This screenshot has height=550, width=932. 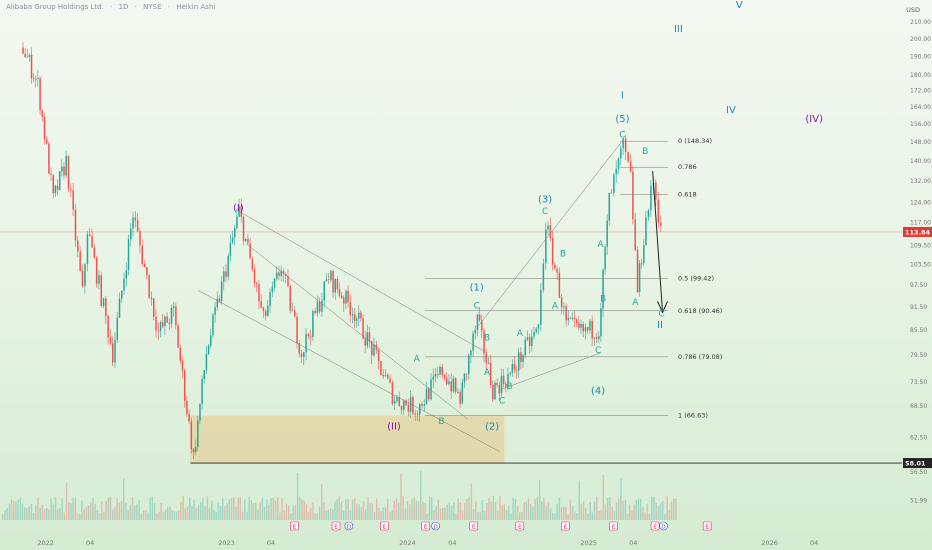 I want to click on x-tick-label: 2026, so click(x=769, y=543).